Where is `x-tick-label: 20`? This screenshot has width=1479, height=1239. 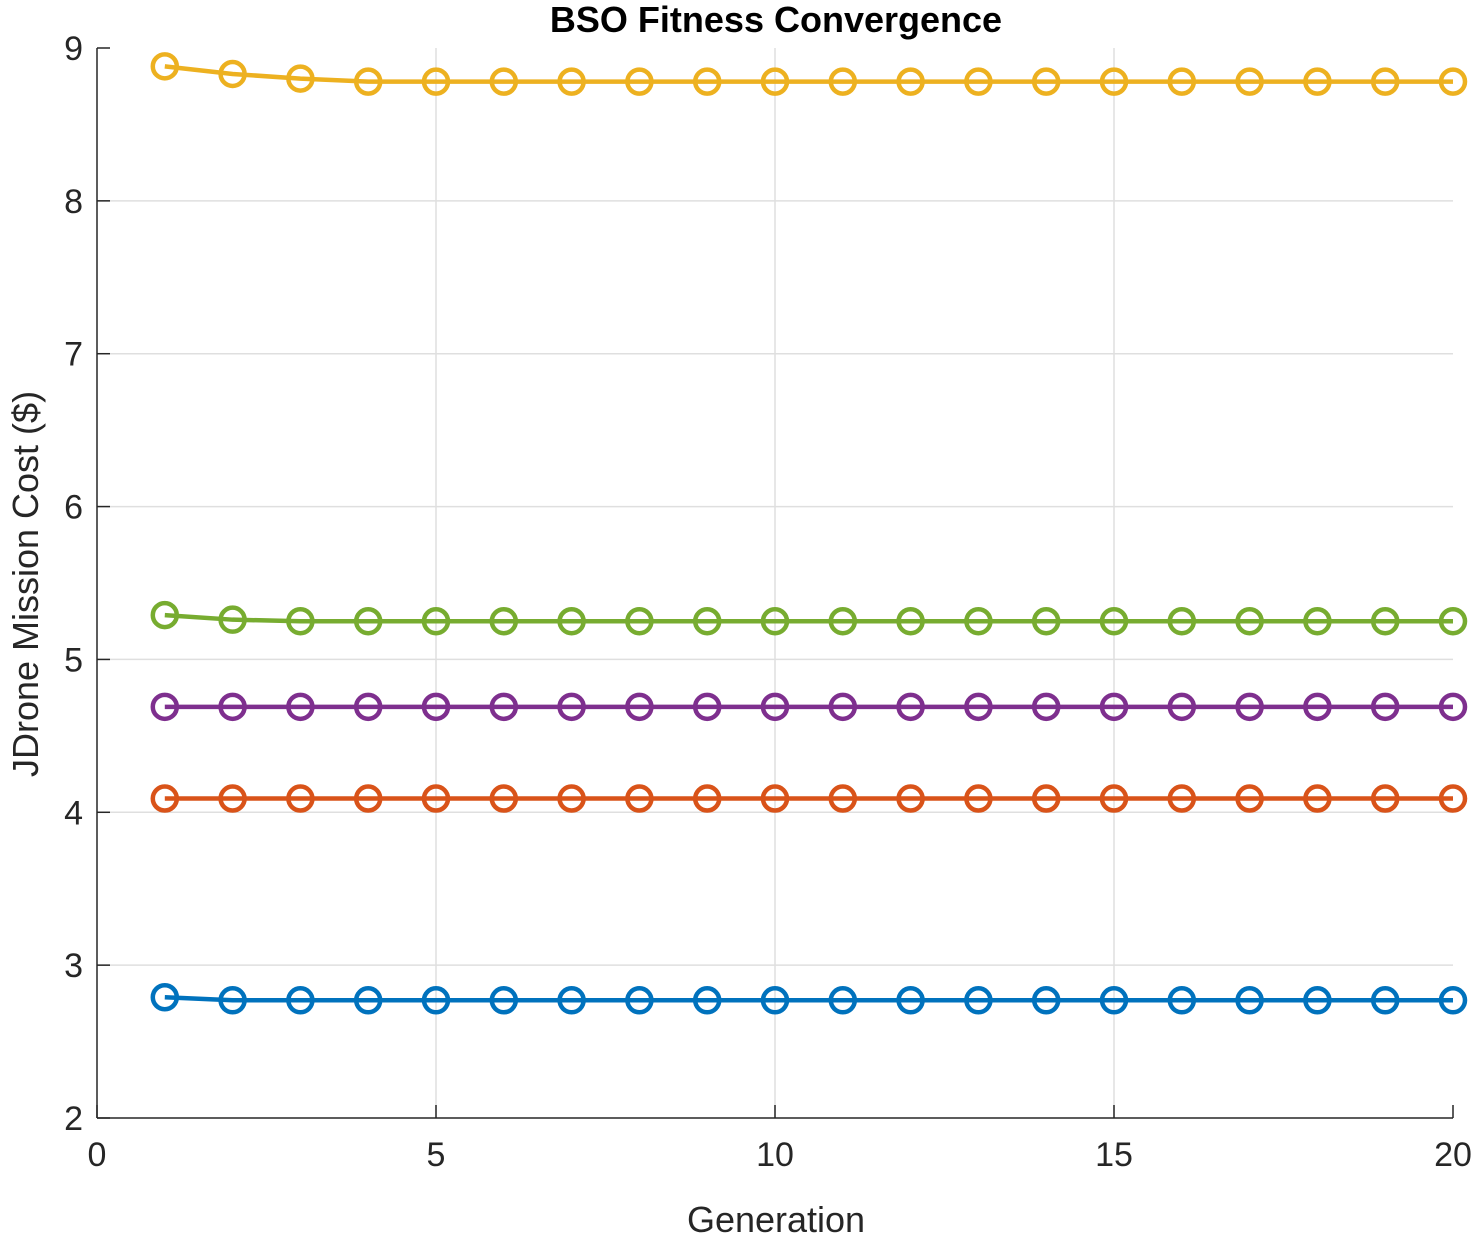 x-tick-label: 20 is located at coordinates (1453, 1155).